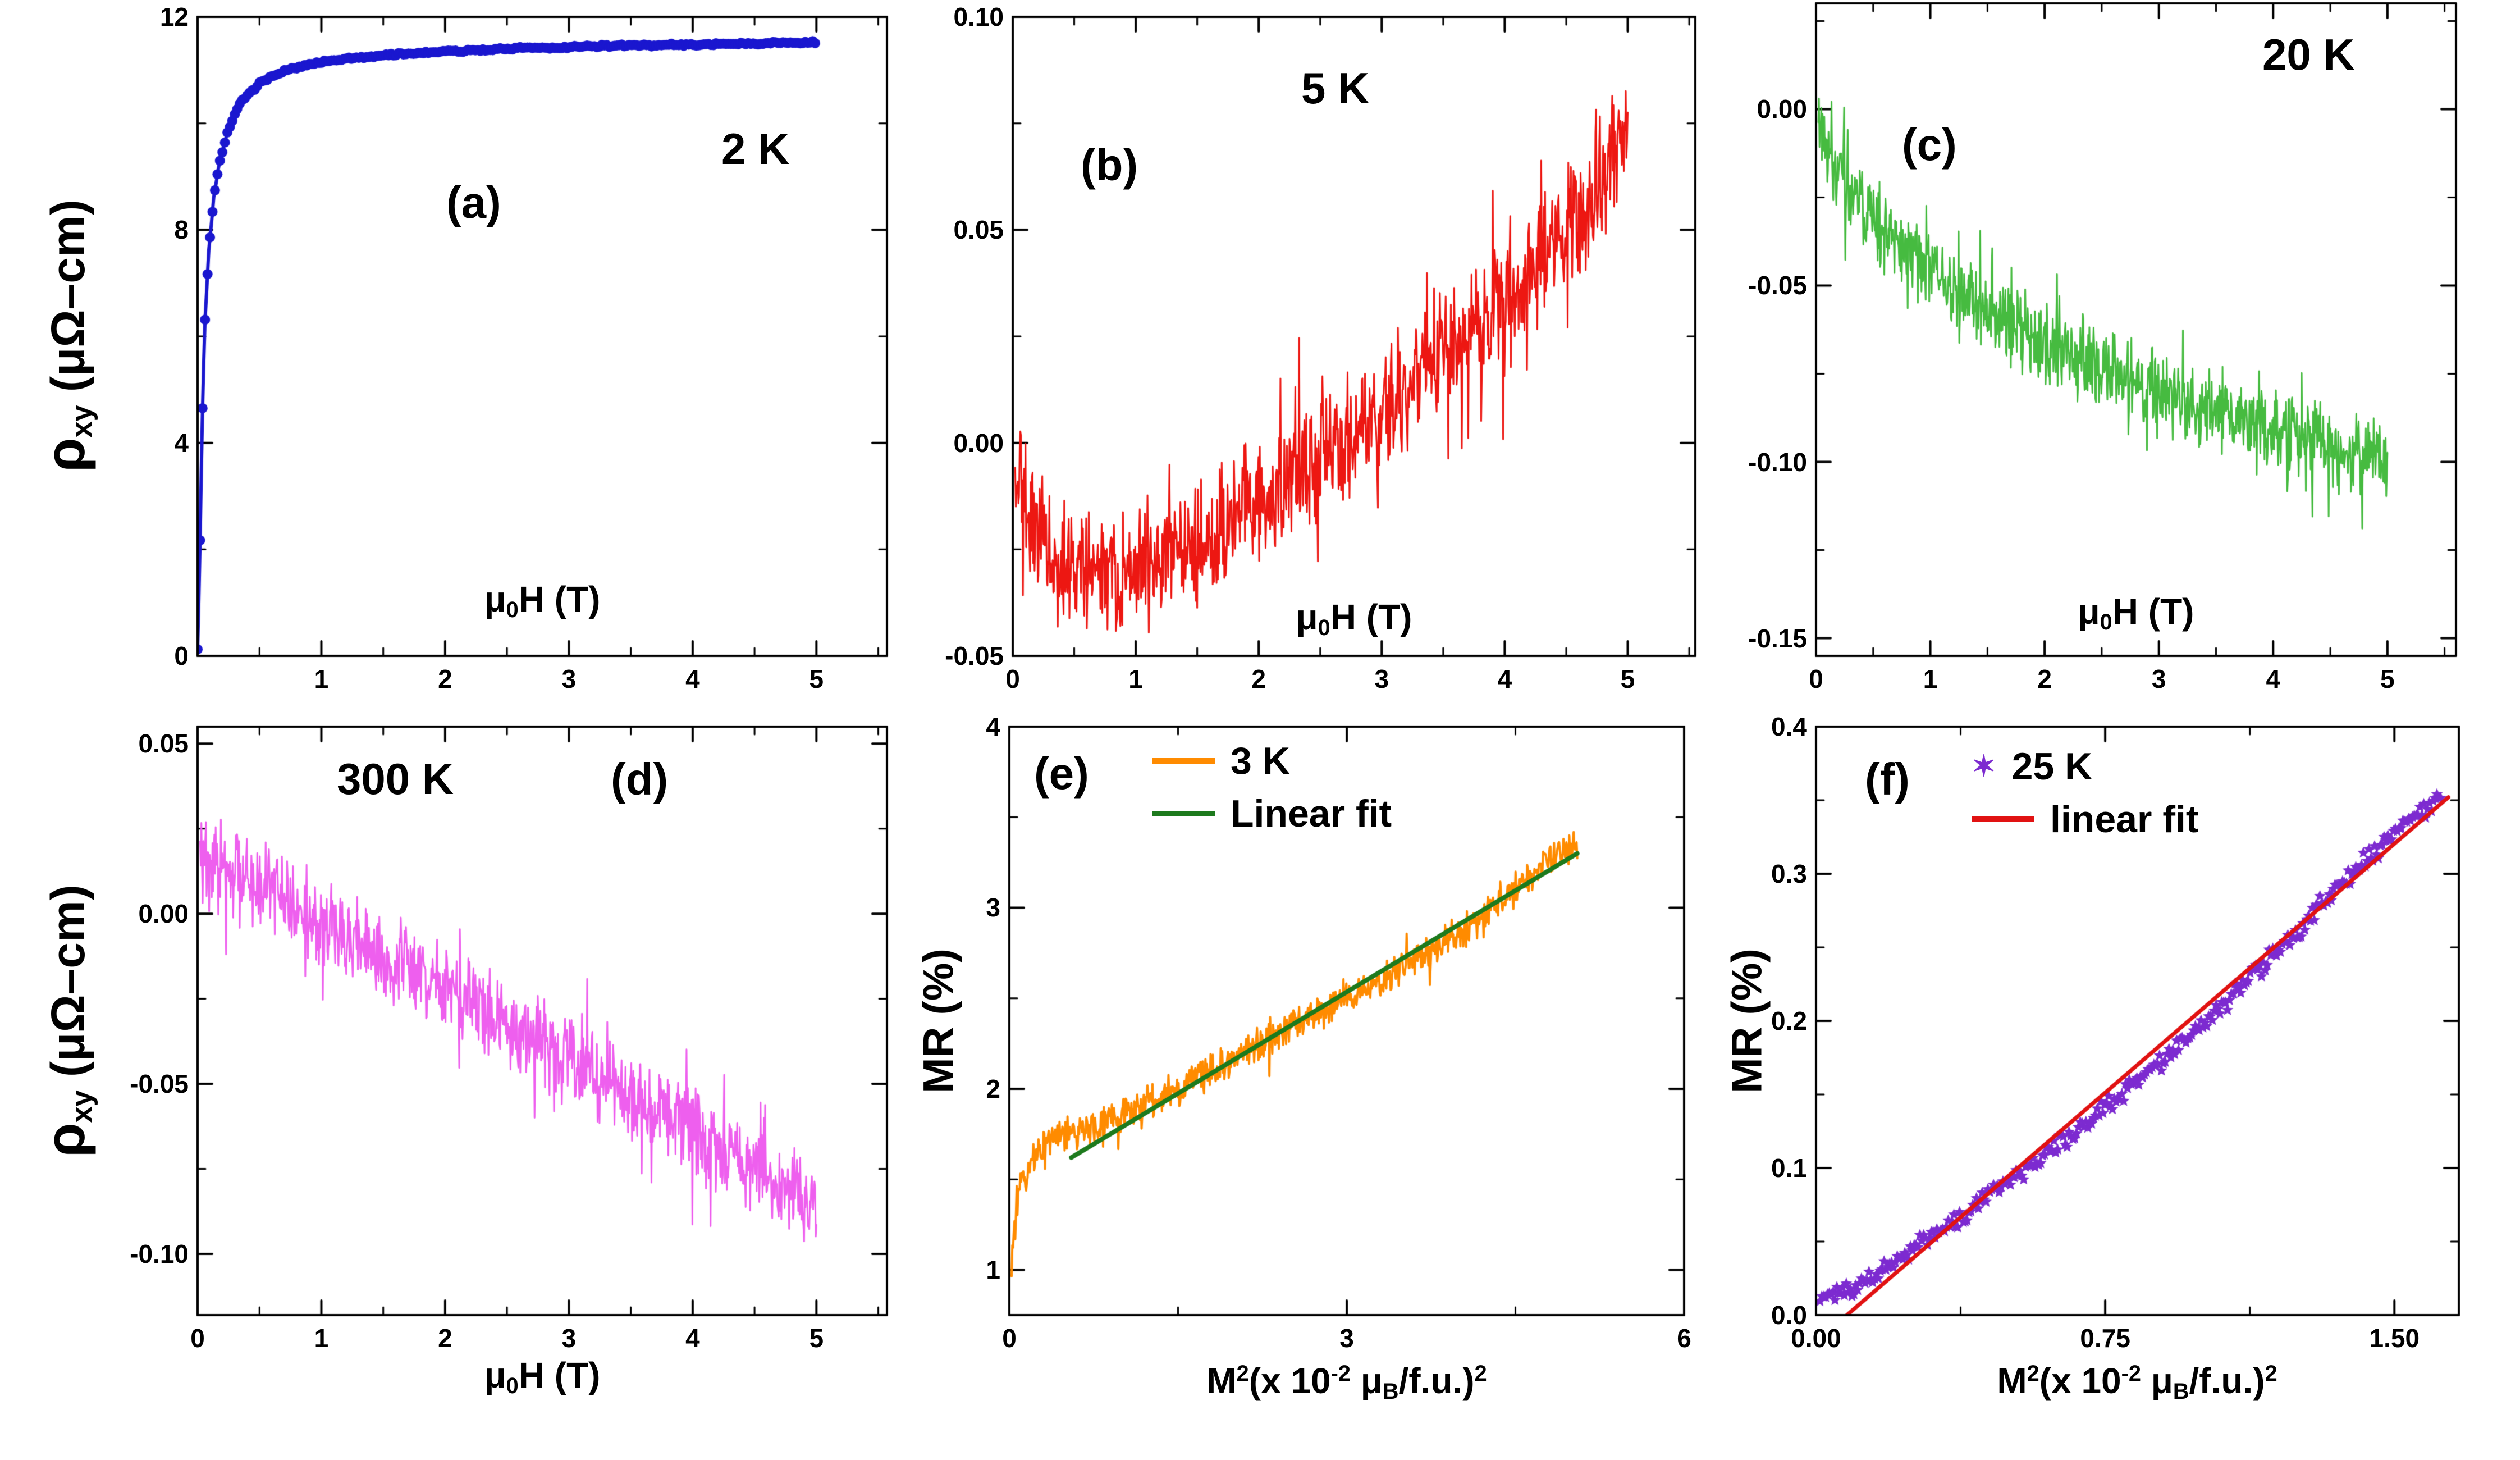  I want to click on tick-label: 0.75, so click(2105, 1338).